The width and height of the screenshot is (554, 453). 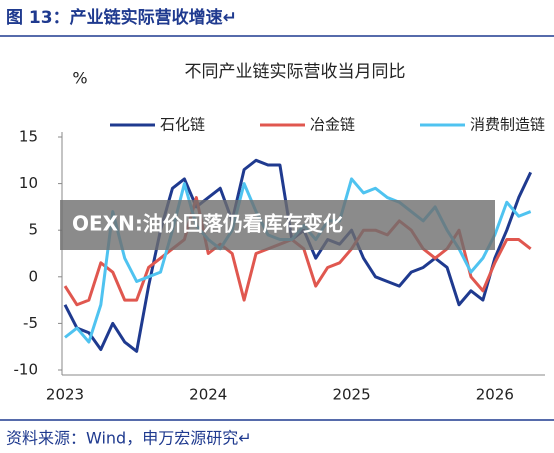 I want to click on chart-title: 不同产业链实际营收当月同比, so click(x=295, y=72).